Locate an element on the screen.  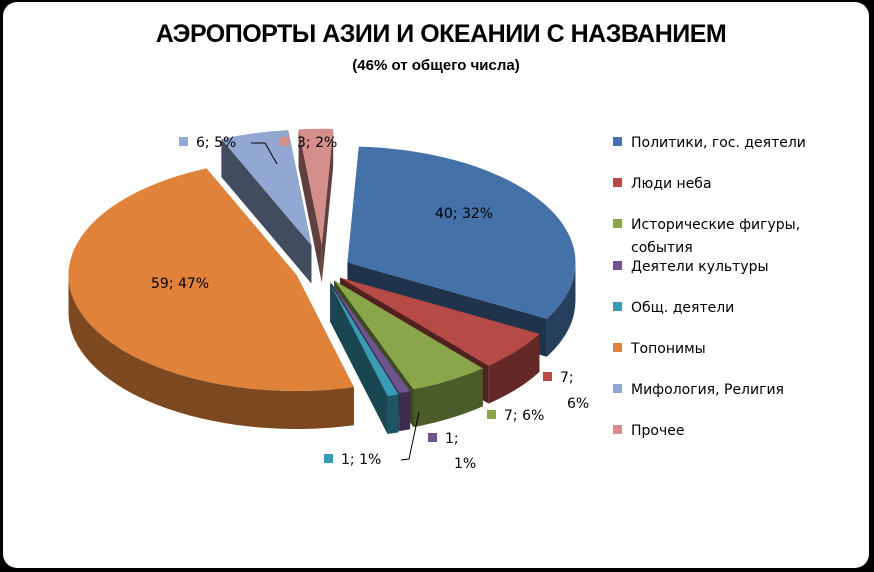
data-label-aviators: 7; is located at coordinates (558, 378).